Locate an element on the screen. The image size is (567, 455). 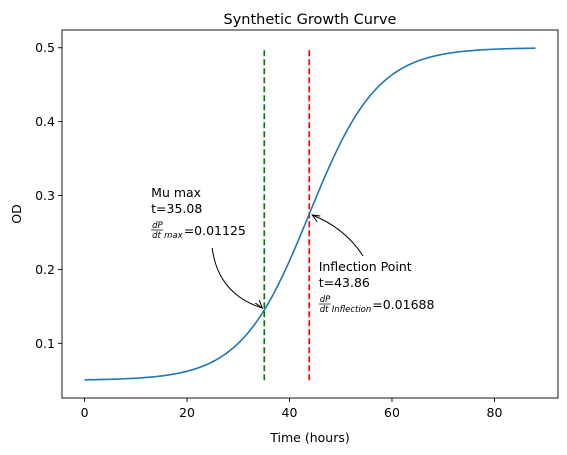
y-tick-label: 0.2 is located at coordinates (45, 269).